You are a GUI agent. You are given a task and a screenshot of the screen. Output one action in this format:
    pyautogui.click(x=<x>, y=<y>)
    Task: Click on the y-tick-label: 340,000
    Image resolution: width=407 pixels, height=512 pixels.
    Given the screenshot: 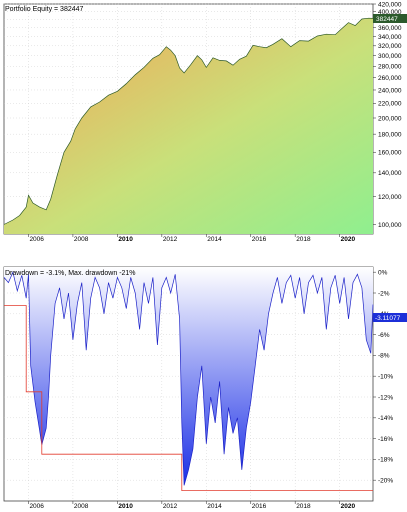 What is the action you would take?
    pyautogui.click(x=390, y=37)
    